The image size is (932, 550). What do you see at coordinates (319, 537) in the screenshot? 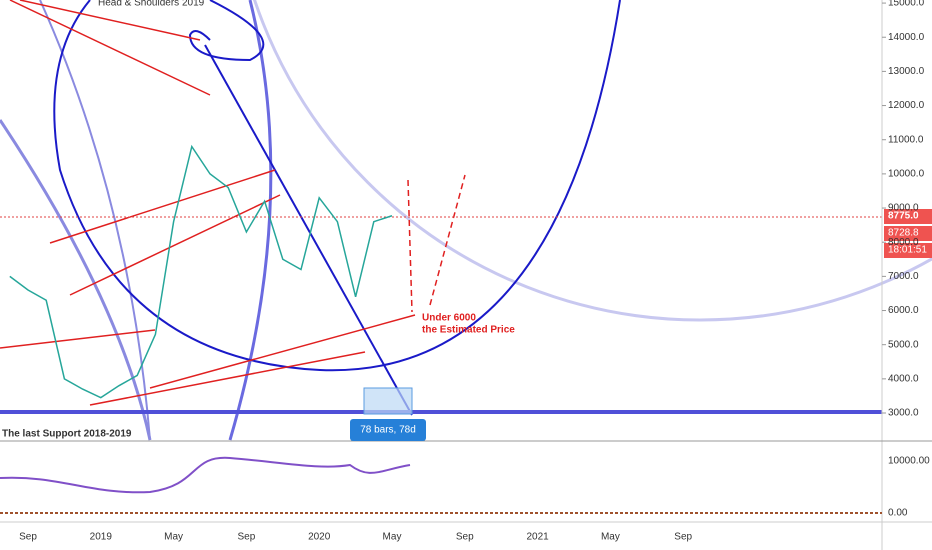
I see `x-tick-label: 2020` at bounding box center [319, 537].